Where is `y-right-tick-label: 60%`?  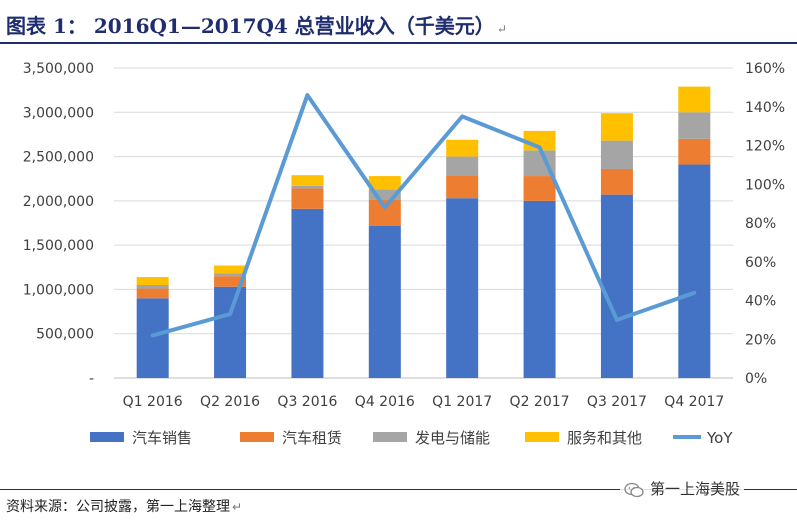 y-right-tick-label: 60% is located at coordinates (760, 263).